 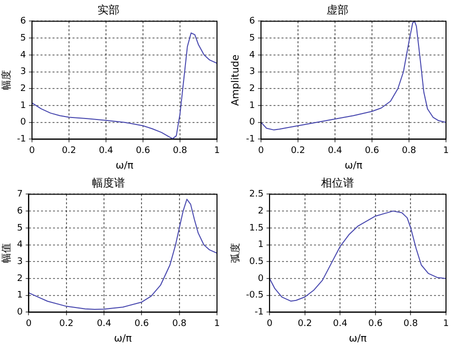 What do you see at coordinates (6, 253) in the screenshot?
I see `y-axis-title: 幅值` at bounding box center [6, 253].